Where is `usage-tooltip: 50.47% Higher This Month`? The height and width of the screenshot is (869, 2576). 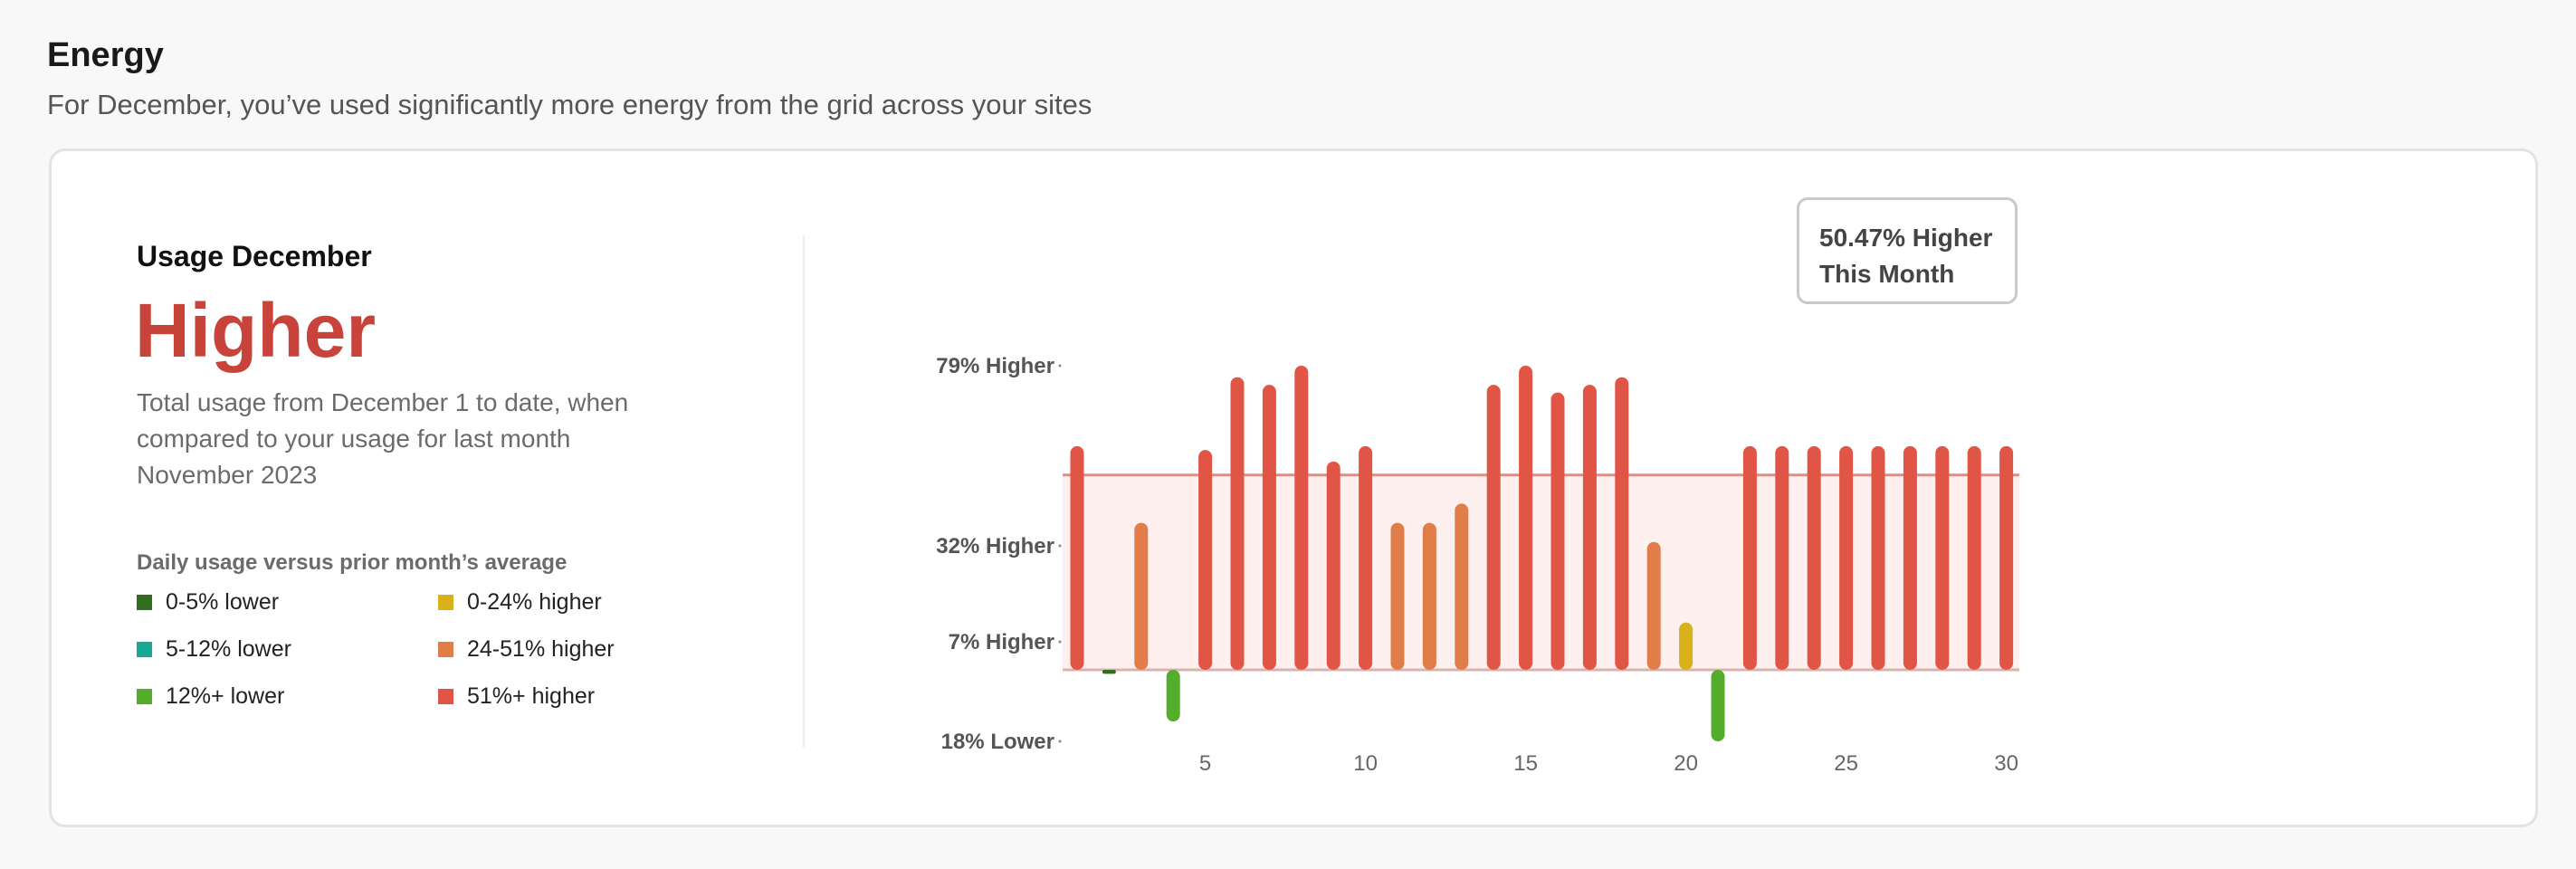
usage-tooltip: 50.47% Higher This Month is located at coordinates (1908, 250).